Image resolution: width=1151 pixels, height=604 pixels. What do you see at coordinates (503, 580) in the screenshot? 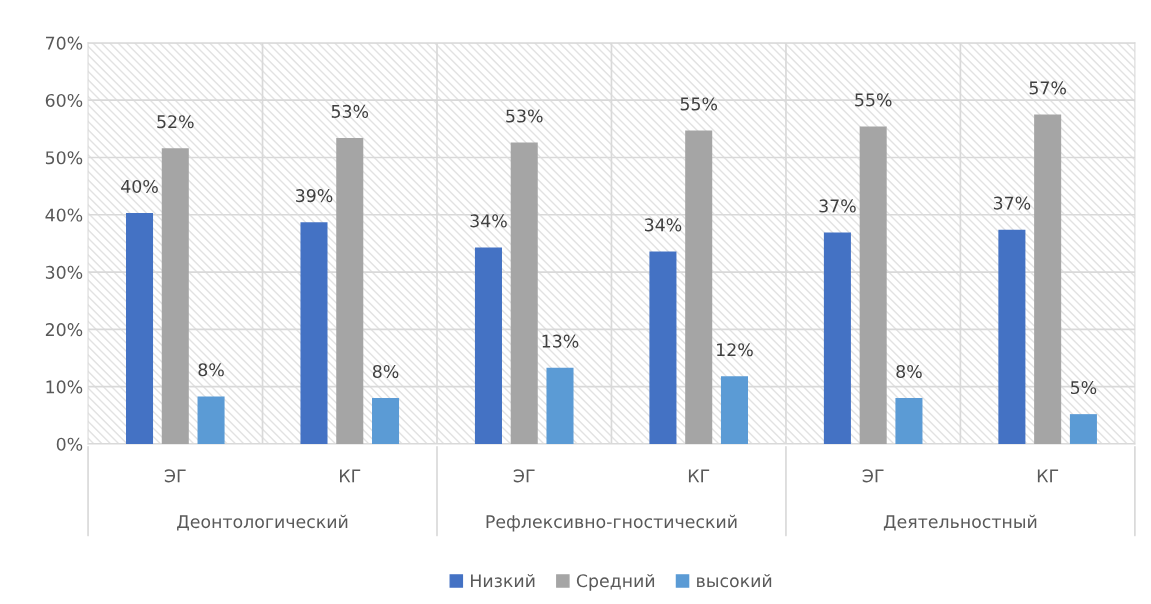
I see `legend-label: Низкий` at bounding box center [503, 580].